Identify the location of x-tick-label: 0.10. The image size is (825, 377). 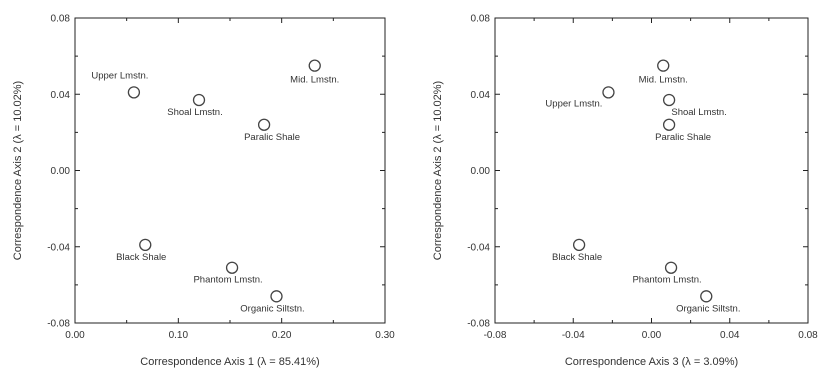
(179, 335).